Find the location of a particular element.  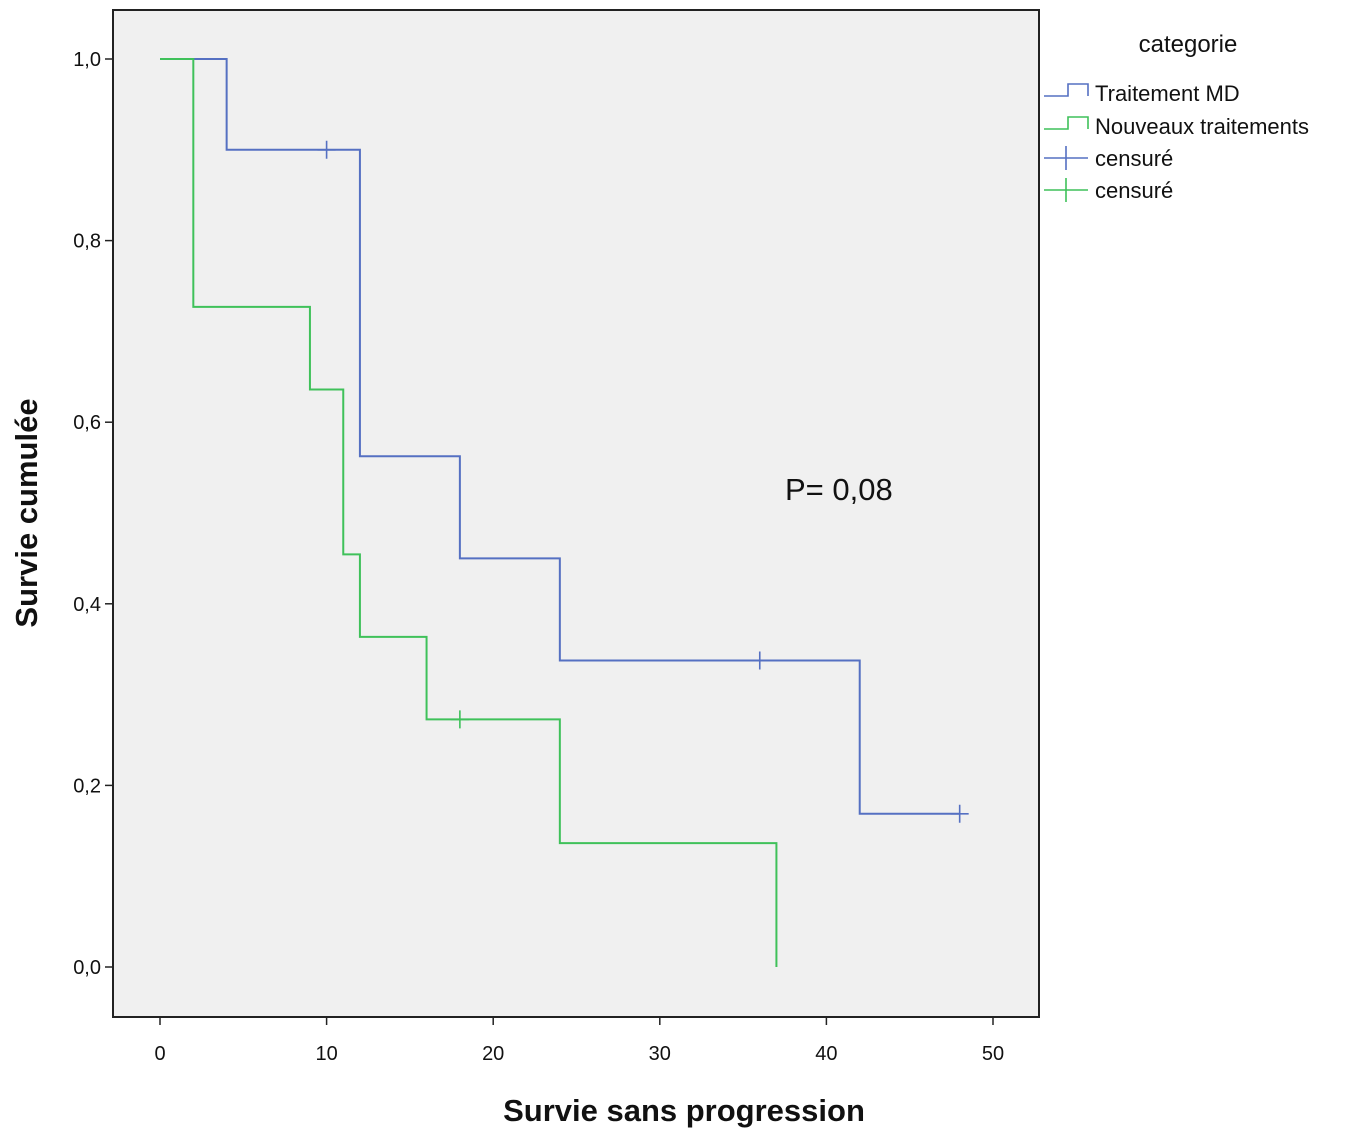

y-axis-title: Survie cumulée is located at coordinates (26, 512).